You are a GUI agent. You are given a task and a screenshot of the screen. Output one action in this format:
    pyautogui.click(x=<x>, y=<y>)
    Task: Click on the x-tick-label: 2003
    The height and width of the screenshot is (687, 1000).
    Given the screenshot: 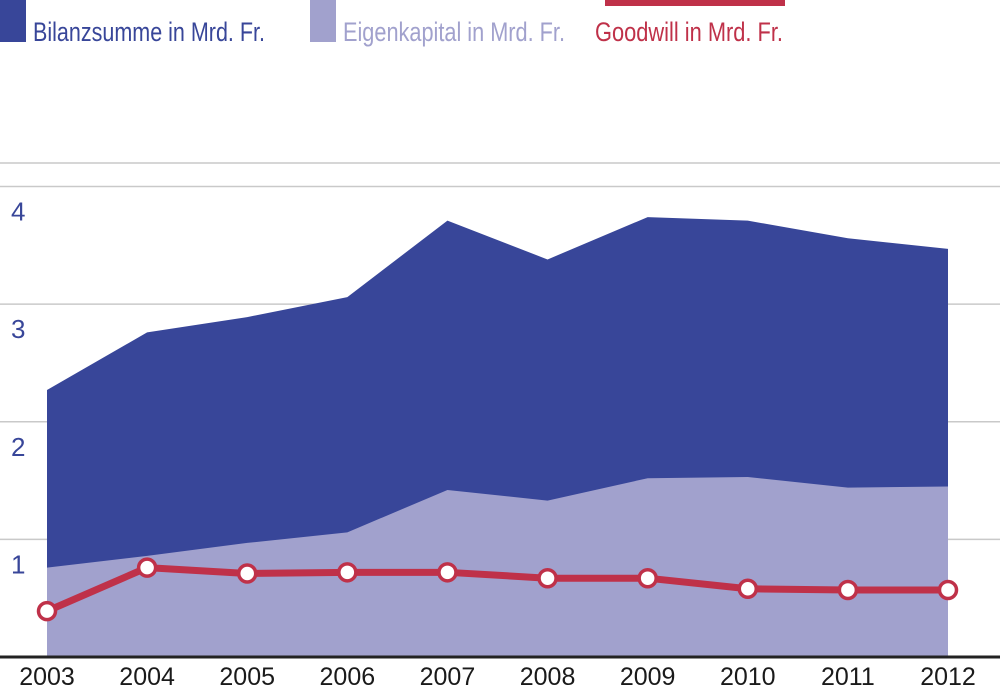 What is the action you would take?
    pyautogui.click(x=47, y=675)
    